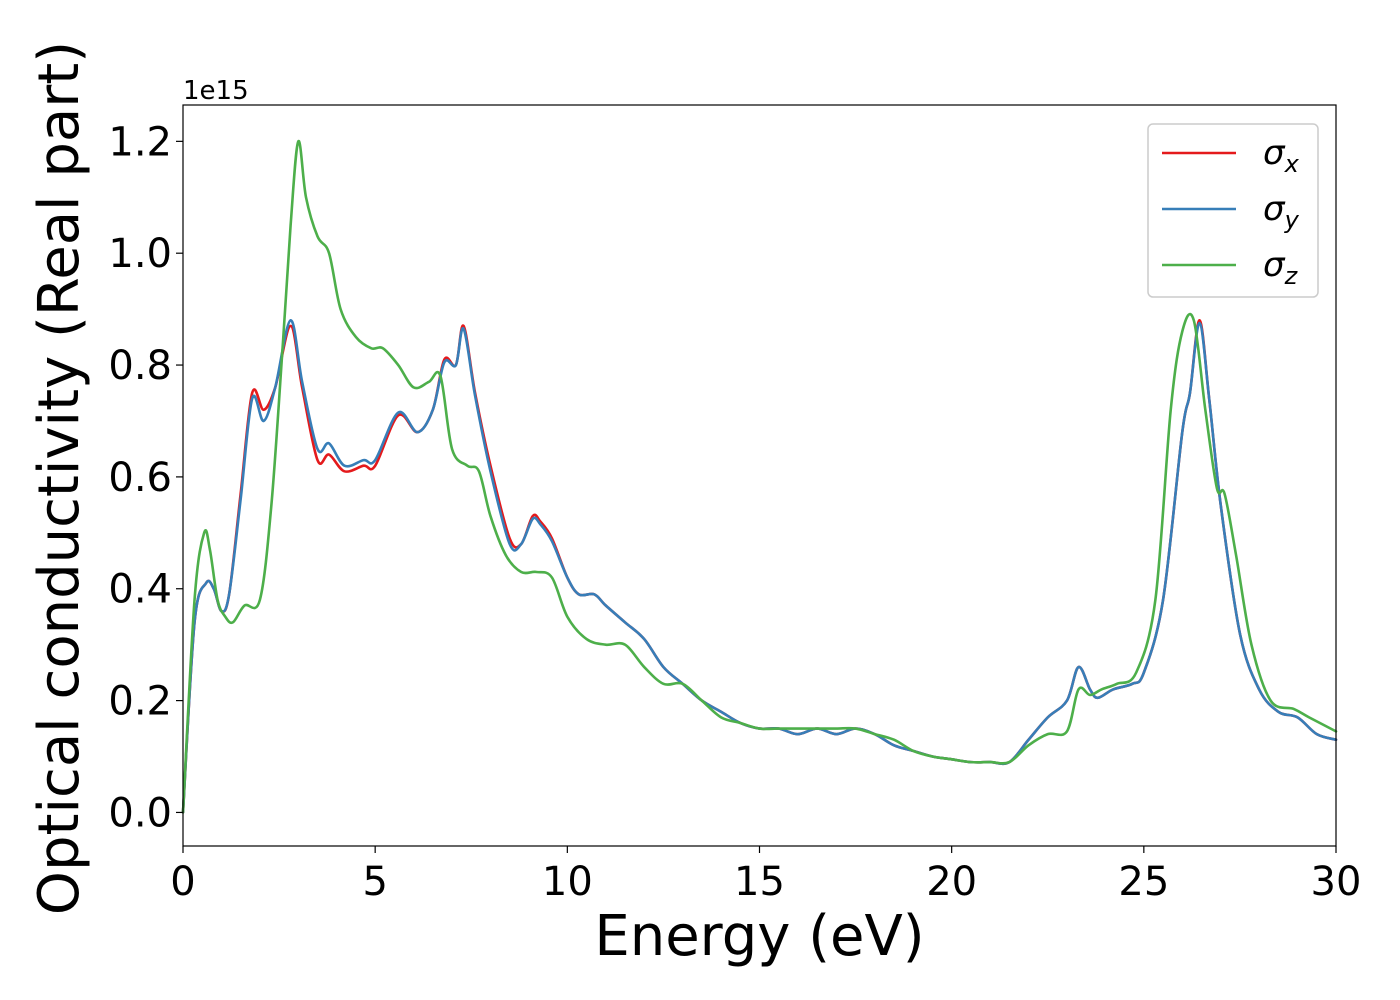 Image resolution: width=1400 pixels, height=1000 pixels. What do you see at coordinates (1143, 882) in the screenshot?
I see `x-tick-label: 25` at bounding box center [1143, 882].